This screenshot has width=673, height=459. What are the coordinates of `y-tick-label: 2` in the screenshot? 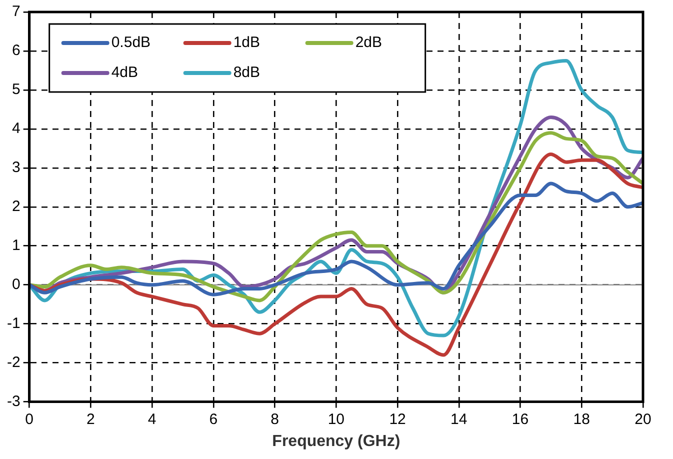 It's located at (16, 207).